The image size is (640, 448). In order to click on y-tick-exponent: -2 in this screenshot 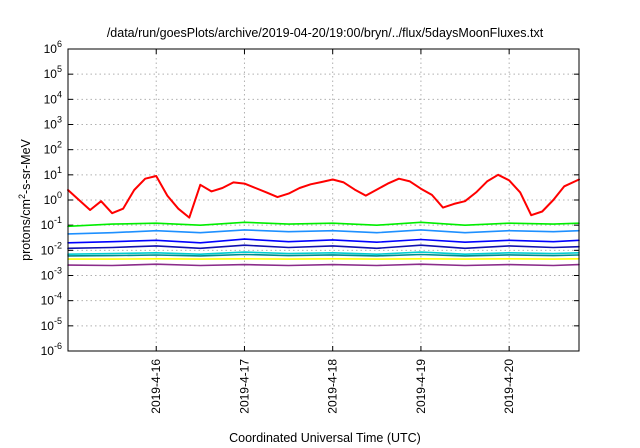, I will do `click(58, 245)`.